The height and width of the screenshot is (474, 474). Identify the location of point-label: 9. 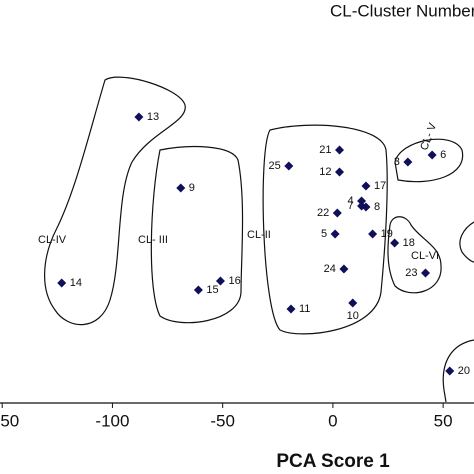
(192, 188).